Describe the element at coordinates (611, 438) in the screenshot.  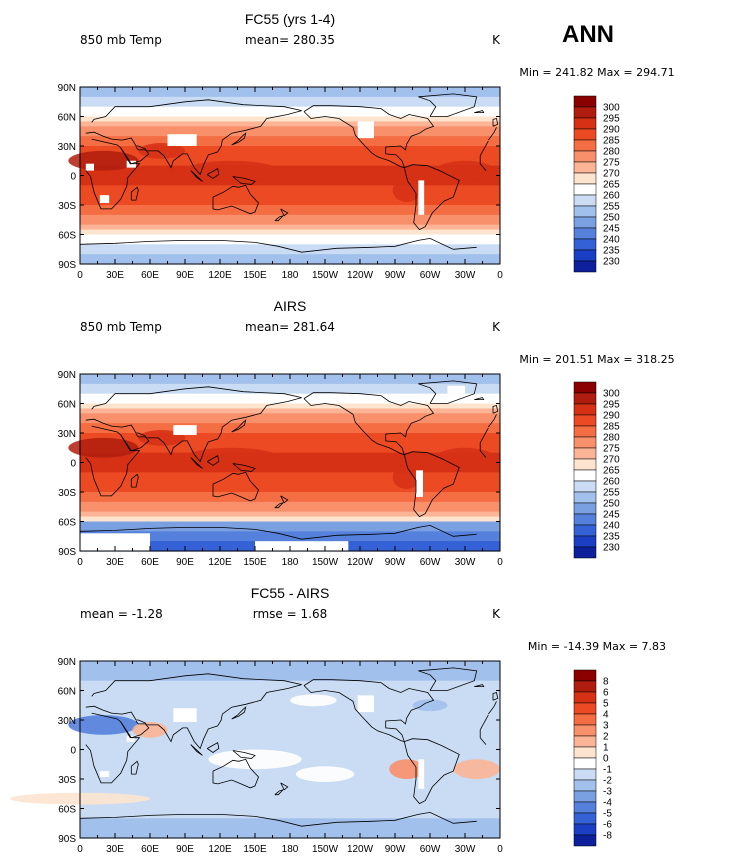
I see `colorbar-label: 280` at that location.